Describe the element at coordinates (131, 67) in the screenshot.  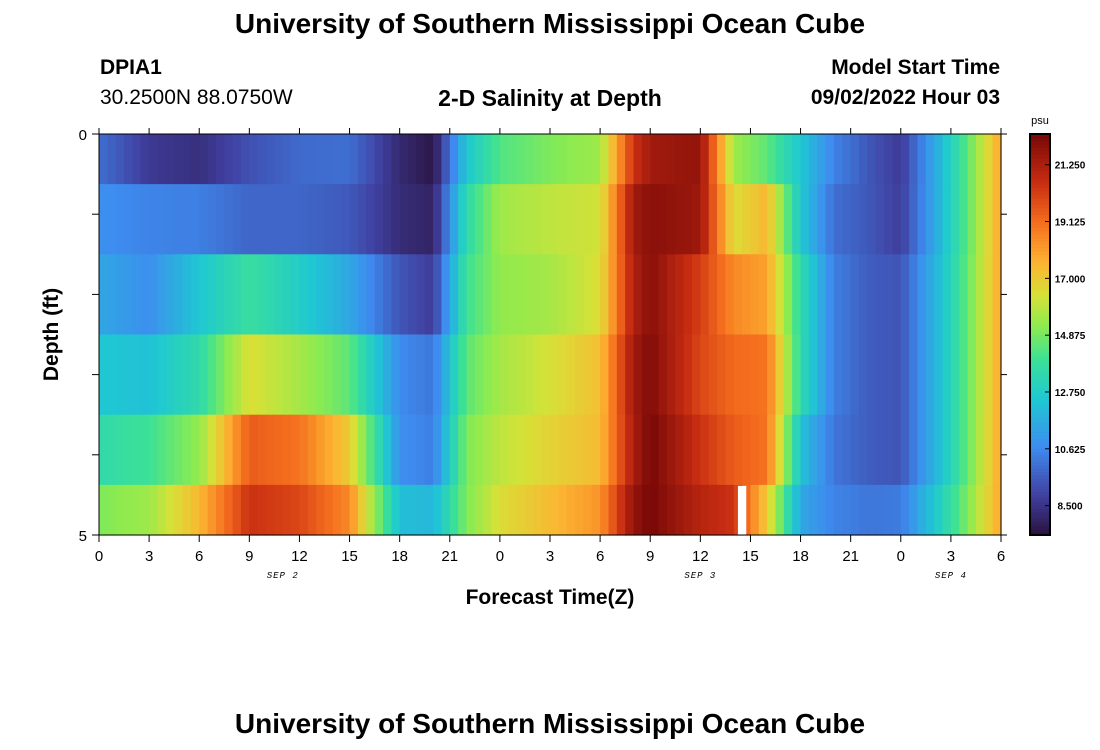
I see `station-id: DPIA1` at that location.